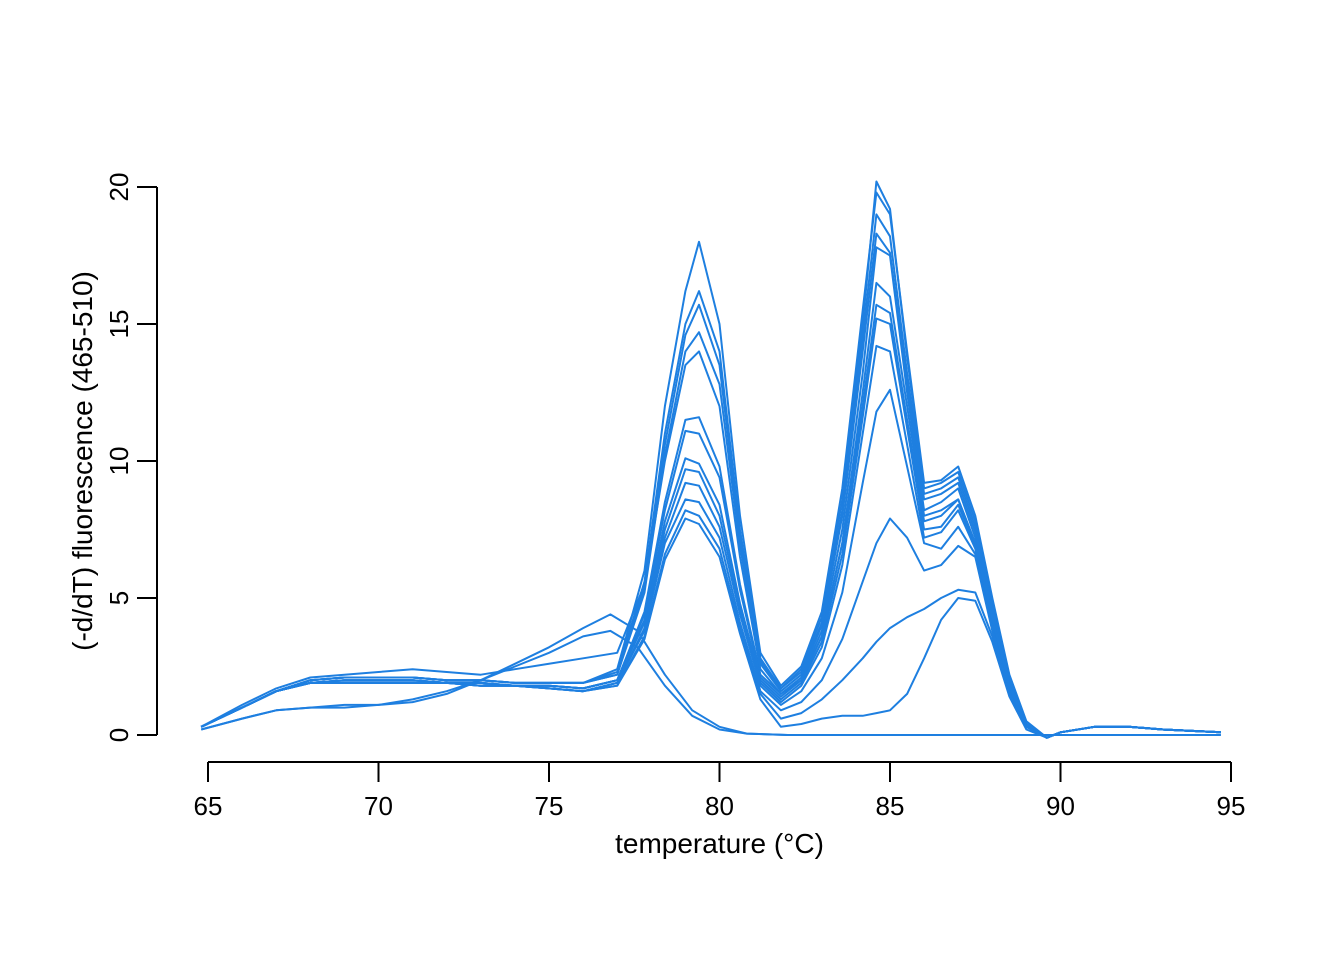  What do you see at coordinates (119, 735) in the screenshot?
I see `y-tick-label-0: 0` at bounding box center [119, 735].